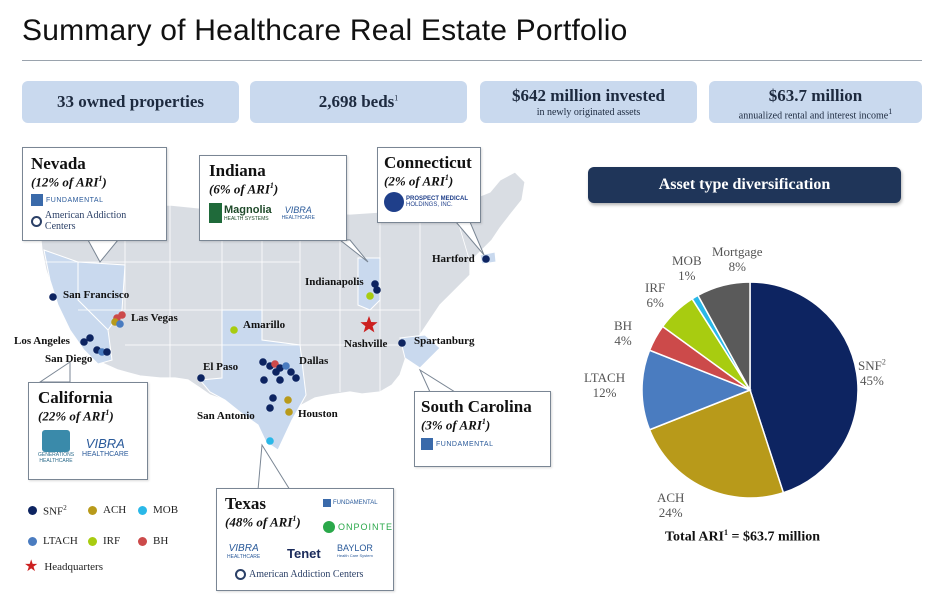 Image resolution: width=929 pixels, height=615 pixels. Describe the element at coordinates (56, 447) in the screenshot. I see `generations-healthcare-logo: GENERATIONS HEALTHCARE` at that location.